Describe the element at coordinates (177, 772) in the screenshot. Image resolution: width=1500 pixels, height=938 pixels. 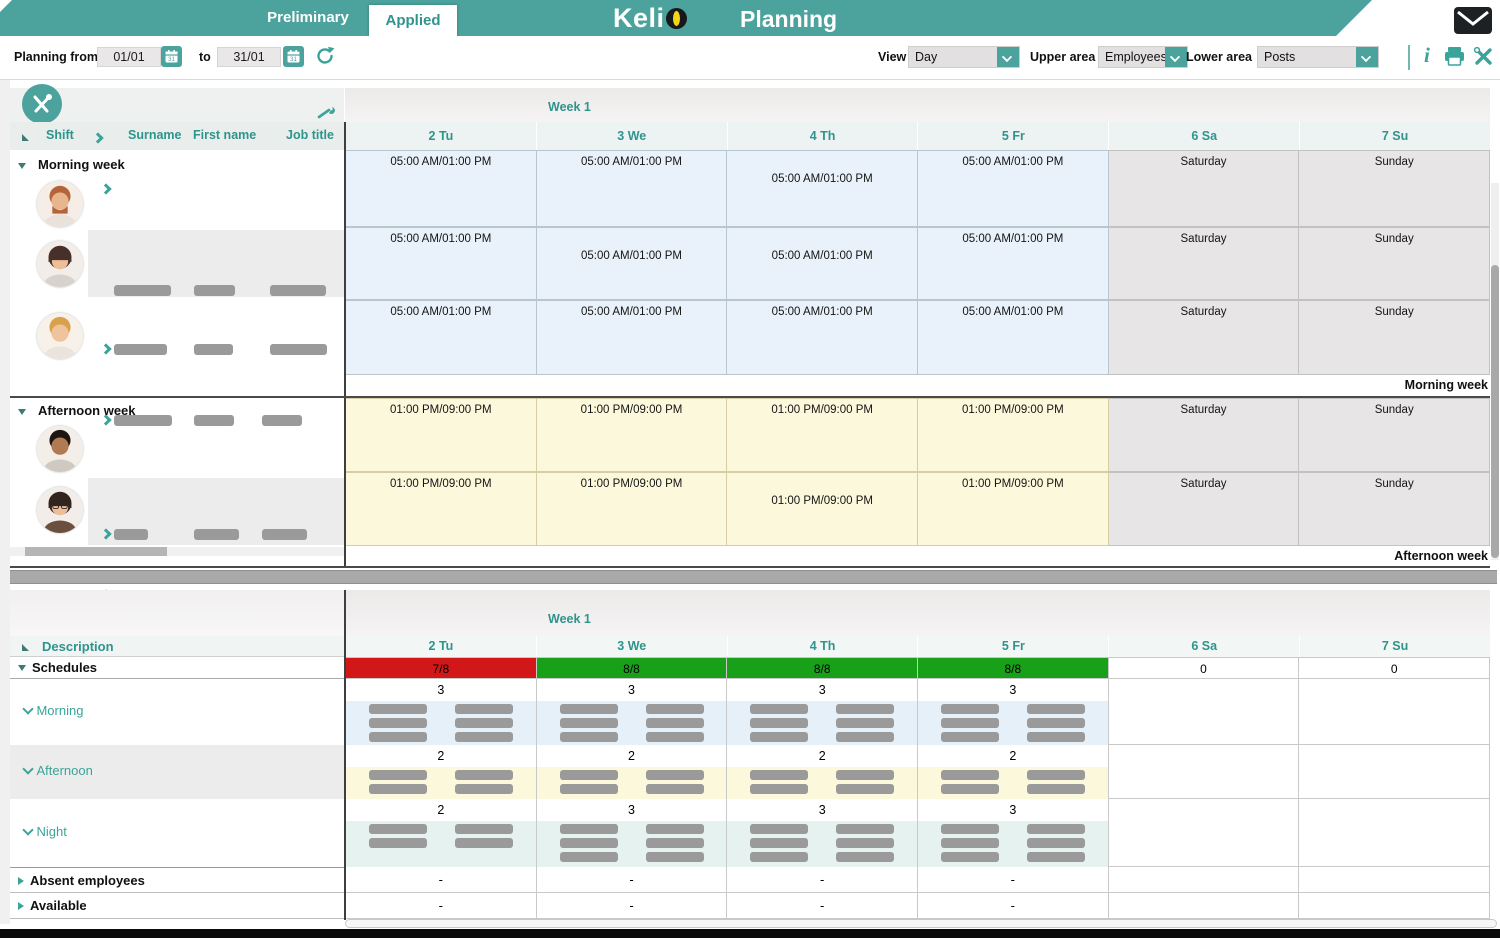
I see `row-afternoon: Afternoon` at that location.